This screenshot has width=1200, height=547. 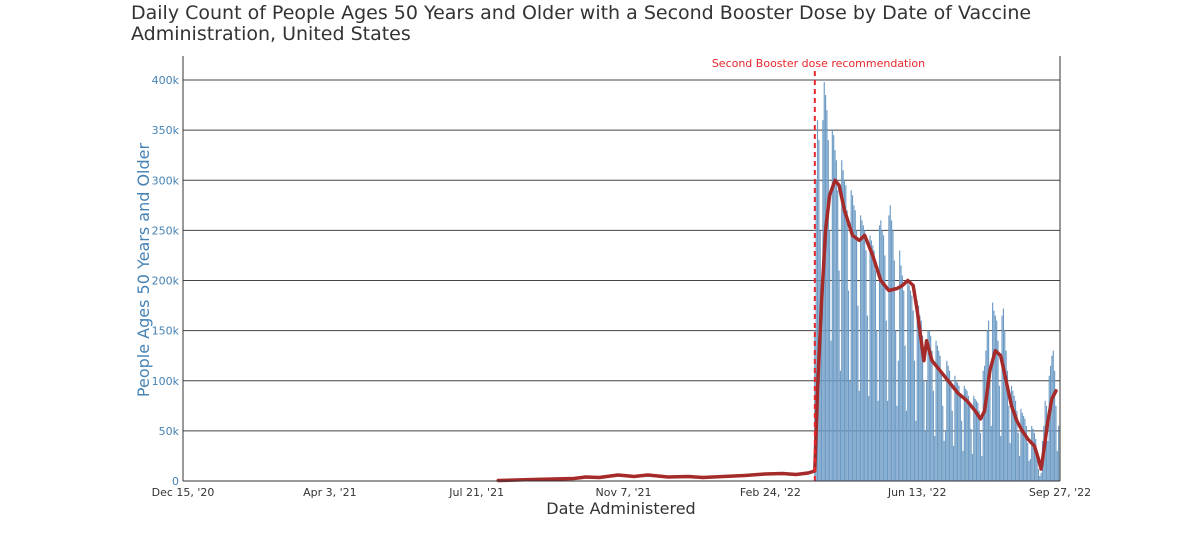 I want to click on y-tick-label: 350k, so click(x=166, y=130).